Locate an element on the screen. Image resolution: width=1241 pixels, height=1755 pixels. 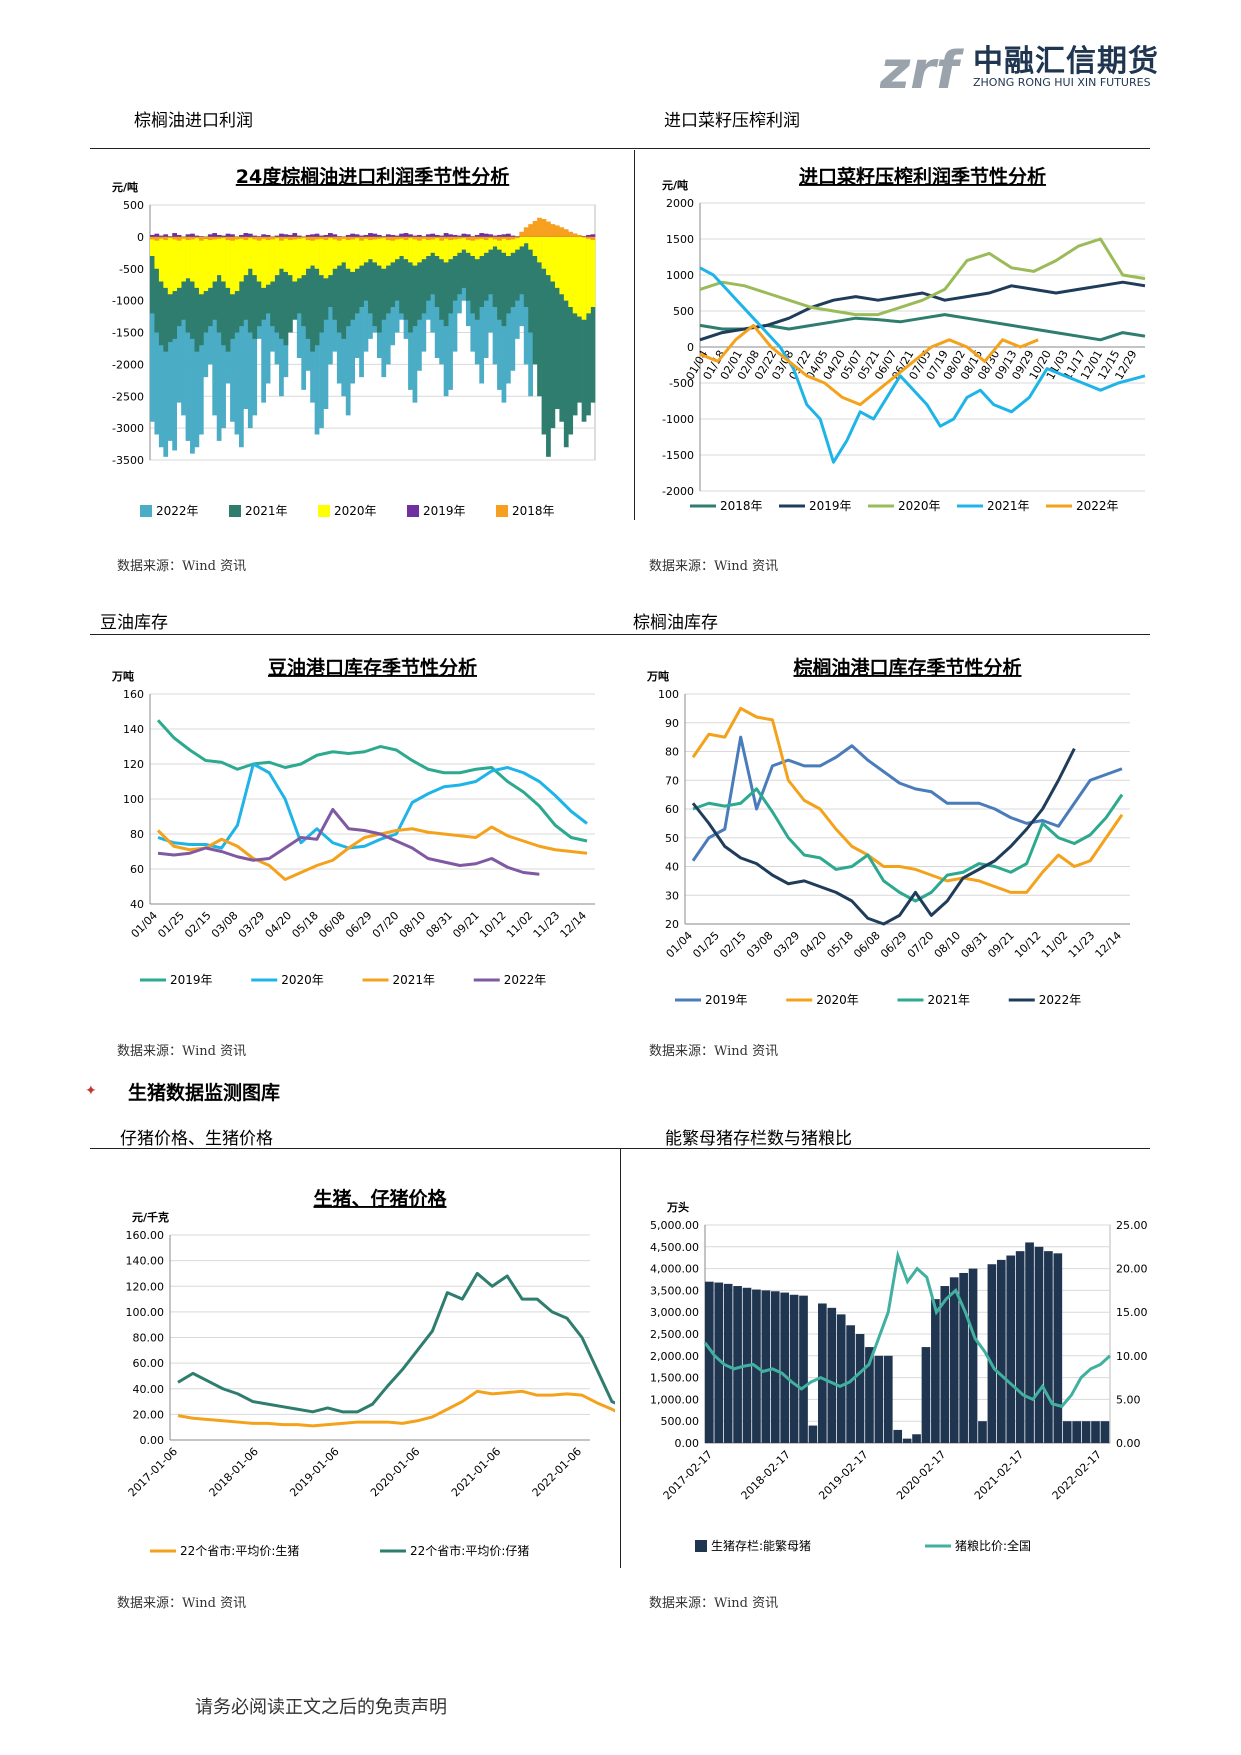
y-axis-label: 元/千克 is located at coordinates (150, 1217).